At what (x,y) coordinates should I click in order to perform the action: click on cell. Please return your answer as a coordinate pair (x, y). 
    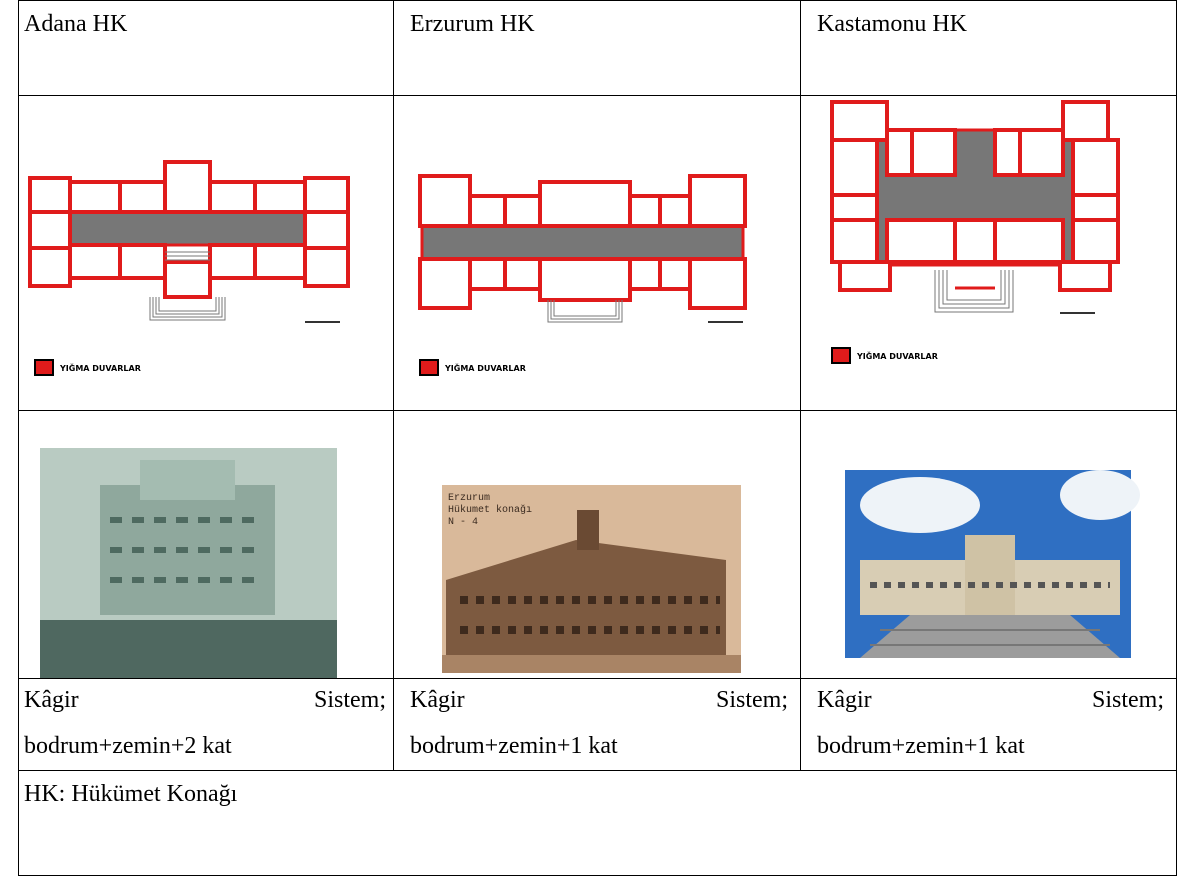
    Looking at the image, I should click on (597, 823).